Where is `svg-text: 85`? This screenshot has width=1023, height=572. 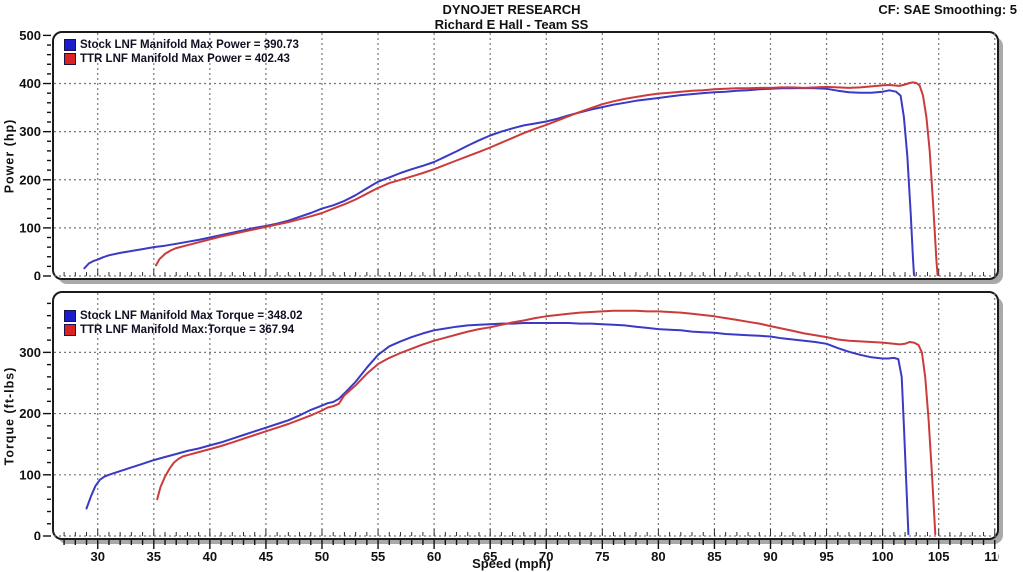
svg-text: 85 is located at coordinates (714, 556).